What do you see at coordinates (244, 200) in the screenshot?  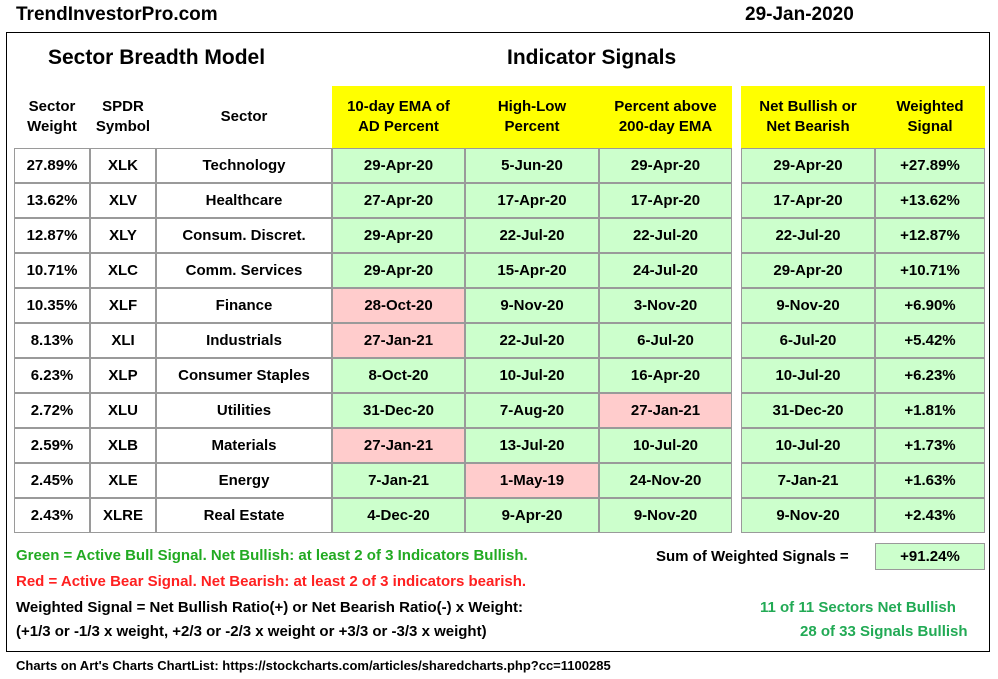 I see `cell-sector-name: Healthcare` at bounding box center [244, 200].